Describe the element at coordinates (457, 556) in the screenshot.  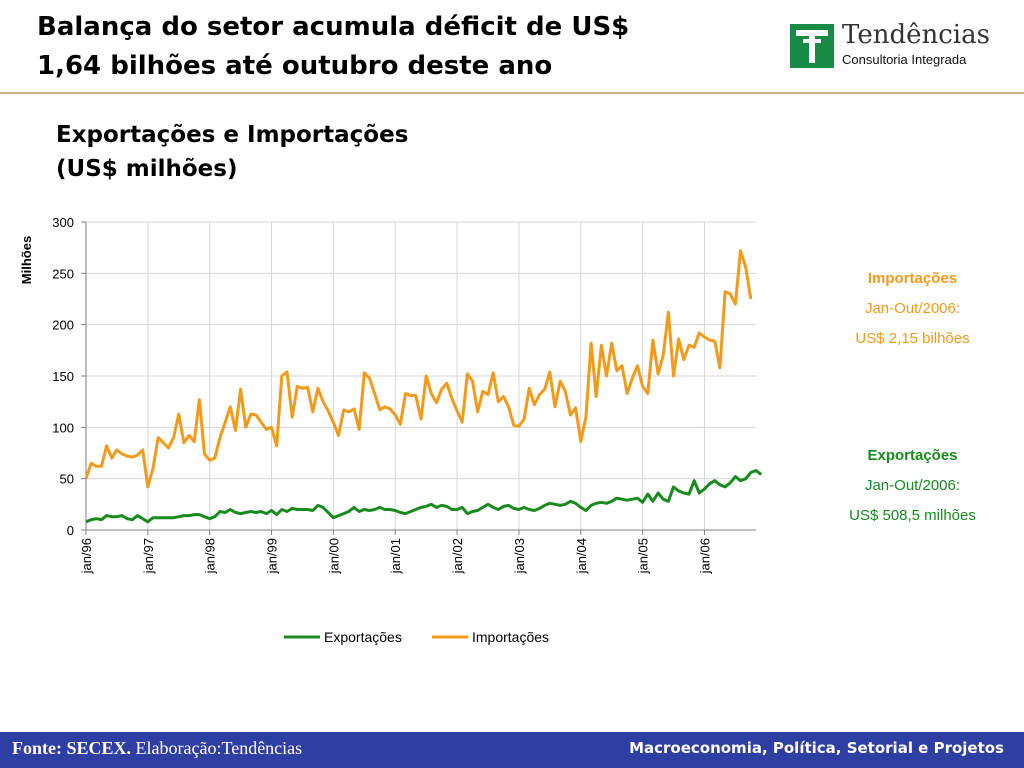
I see `x-tick-label: jan/02` at that location.